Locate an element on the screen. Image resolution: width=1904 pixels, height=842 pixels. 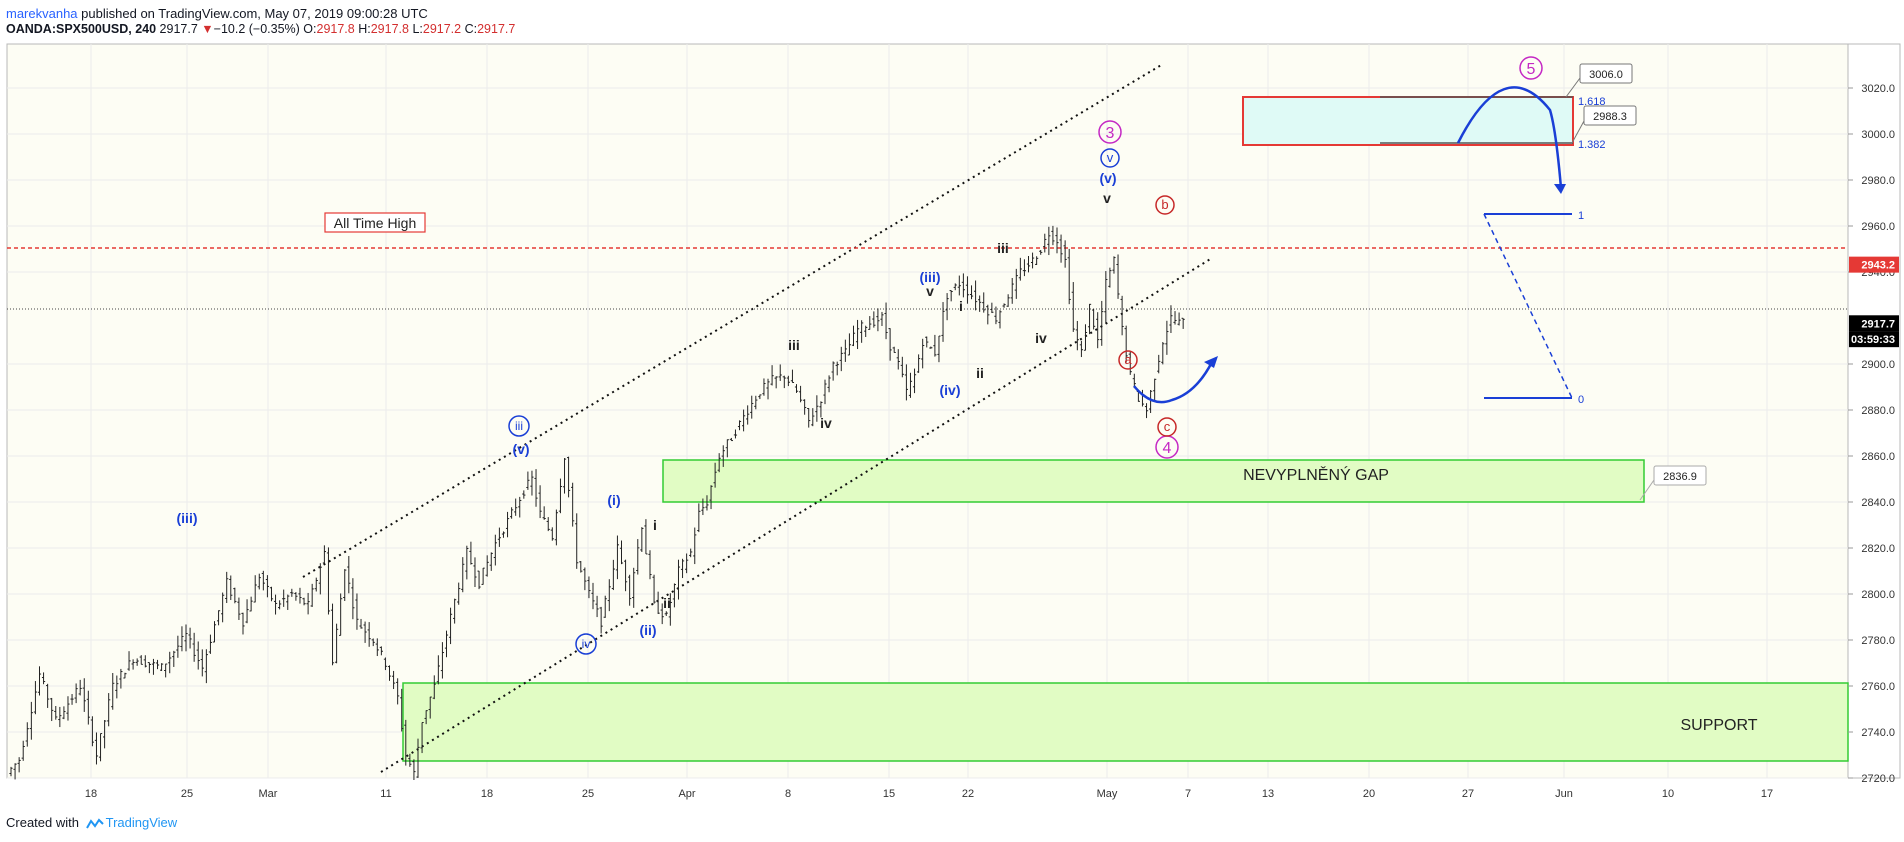
symbol-name: OANDA:SPX500USD, 240 is located at coordinates (81, 29).